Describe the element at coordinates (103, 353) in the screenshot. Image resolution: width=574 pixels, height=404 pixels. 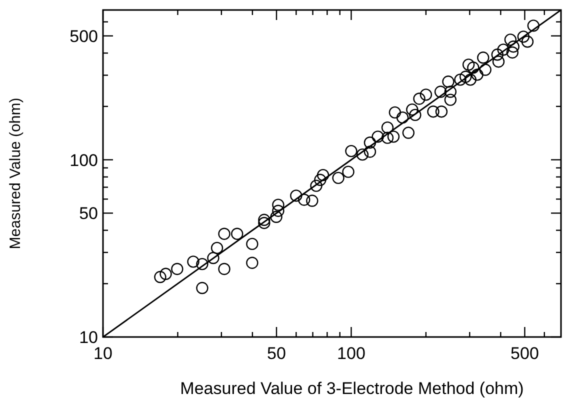
I see `x-tick-label: 10` at that location.